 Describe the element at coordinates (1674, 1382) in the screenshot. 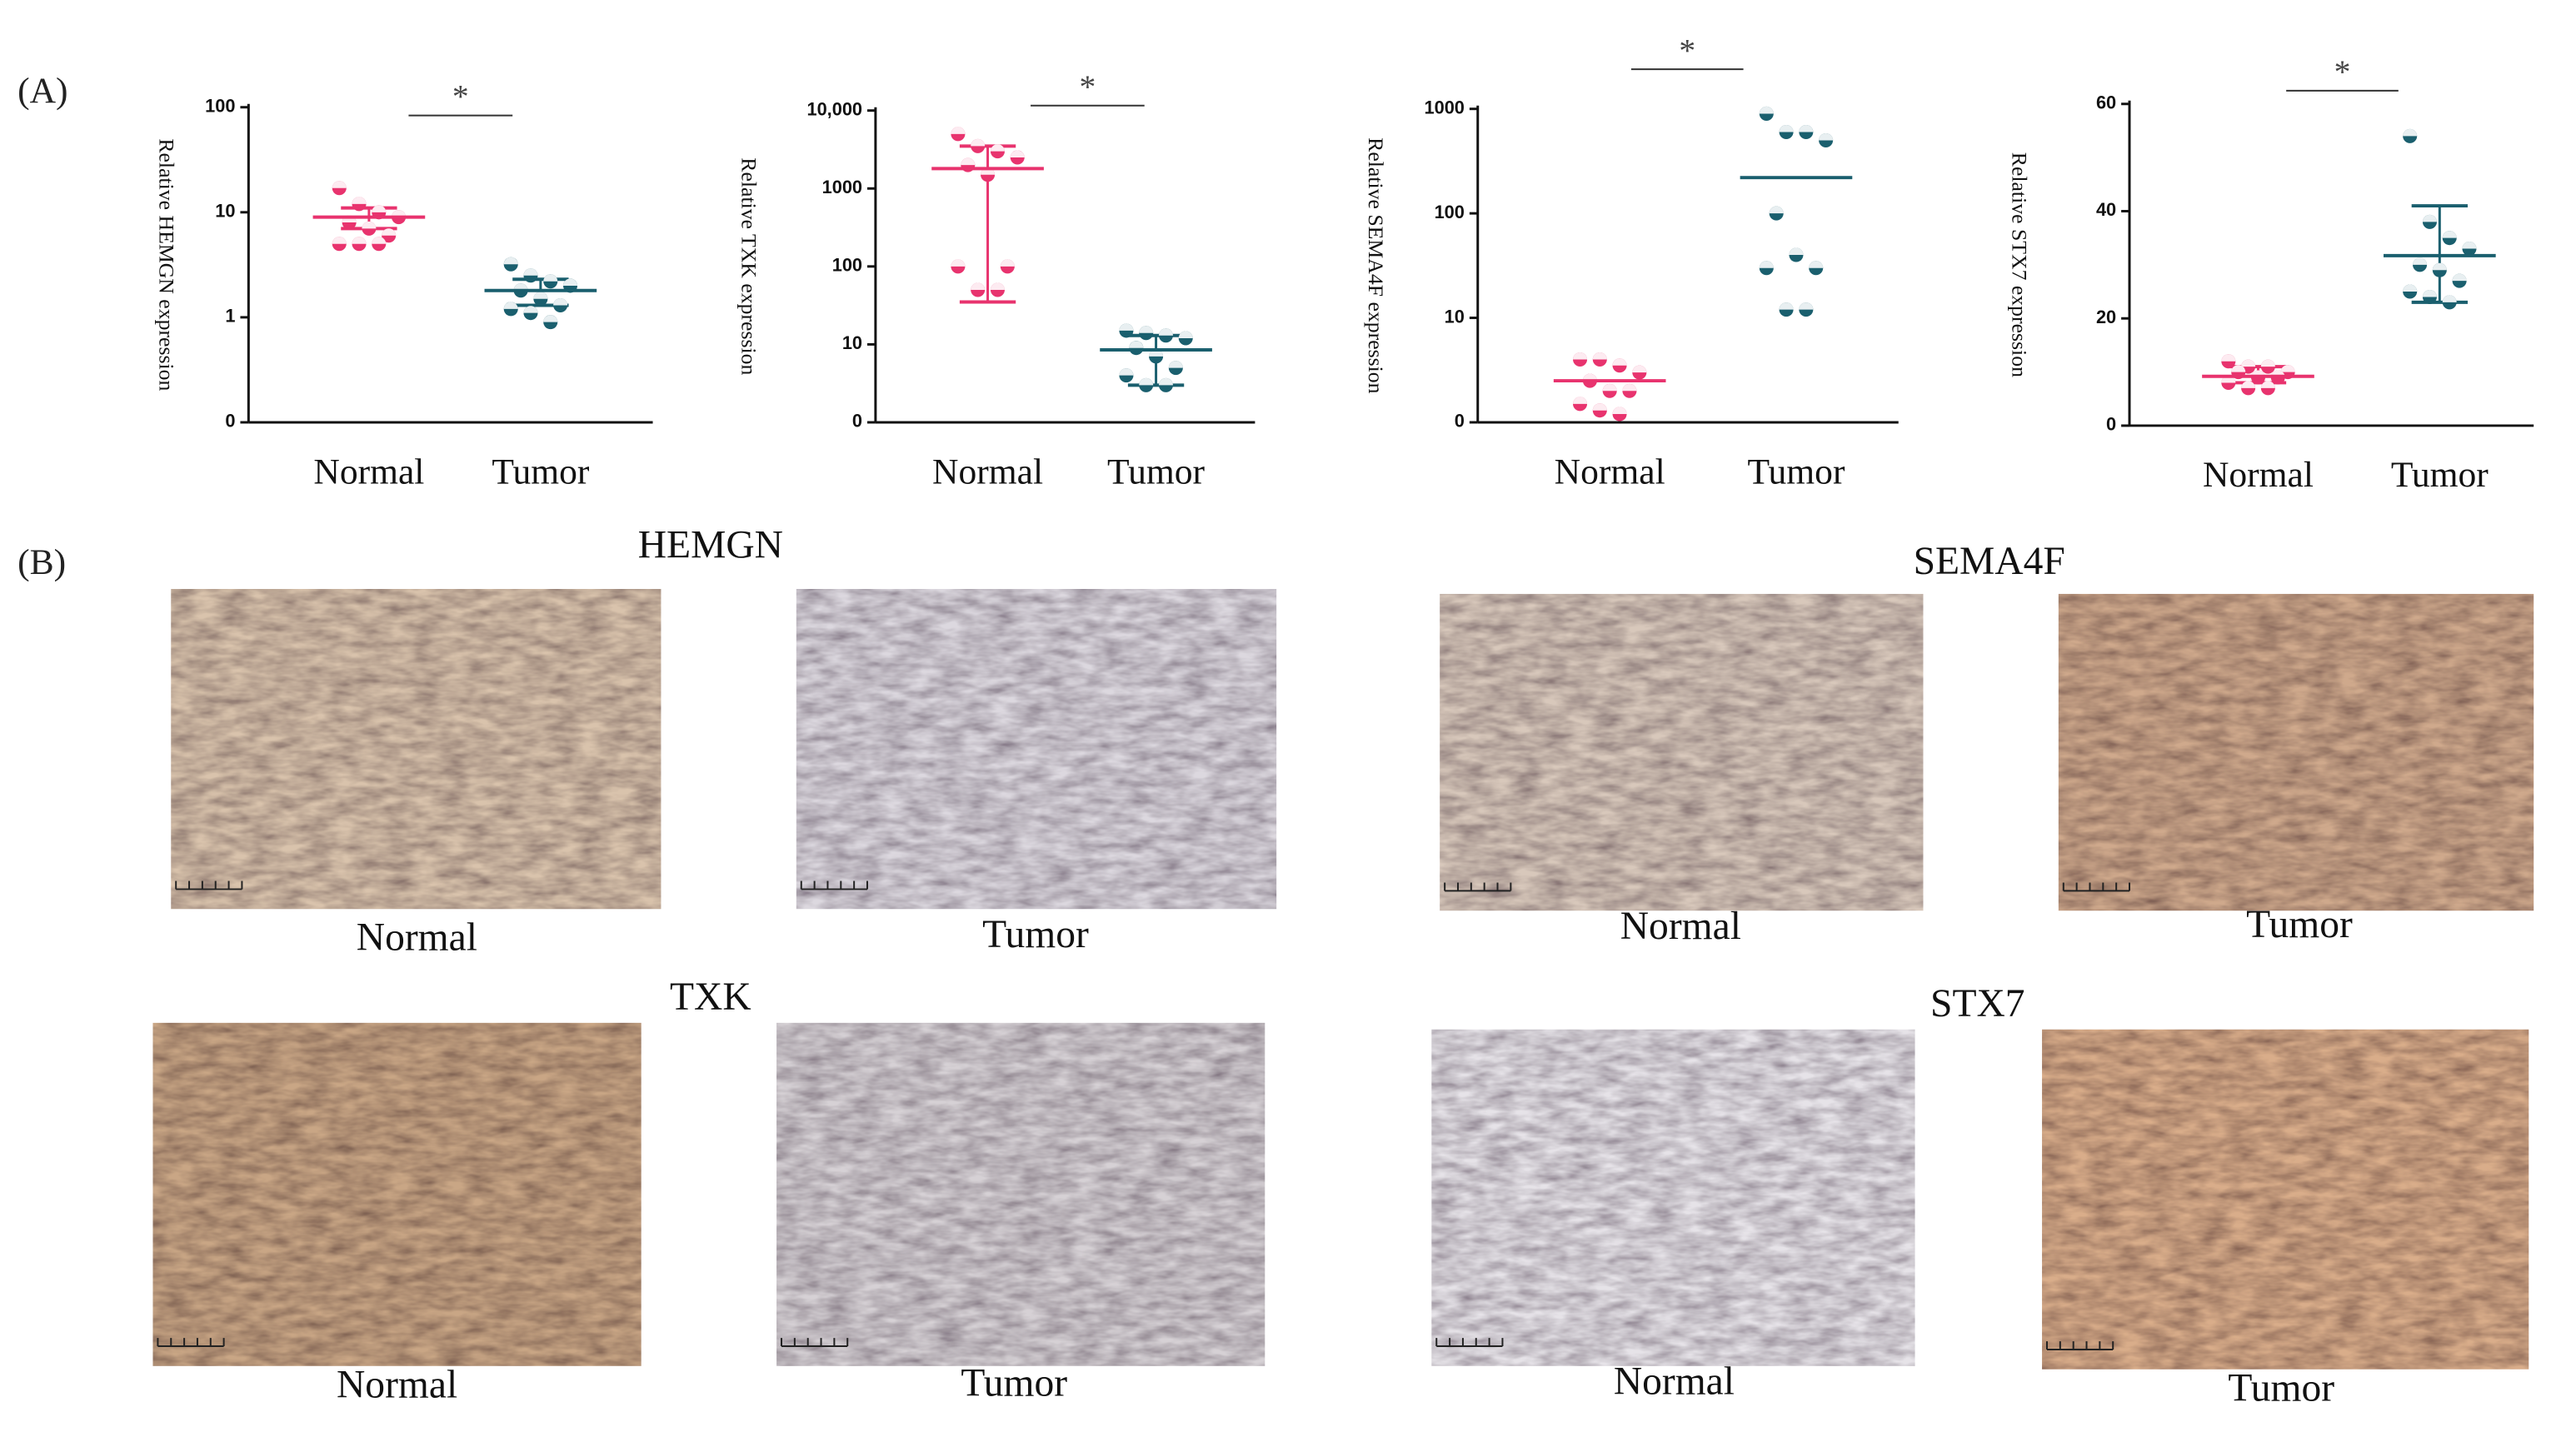

I see `micrograph-label: Normal` at that location.